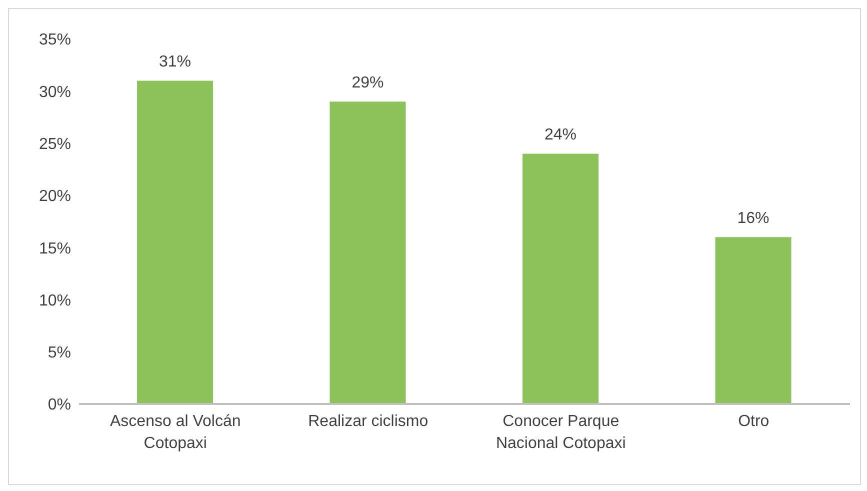 Image resolution: width=867 pixels, height=491 pixels. Describe the element at coordinates (753, 219) in the screenshot. I see `data-label: 16%` at that location.